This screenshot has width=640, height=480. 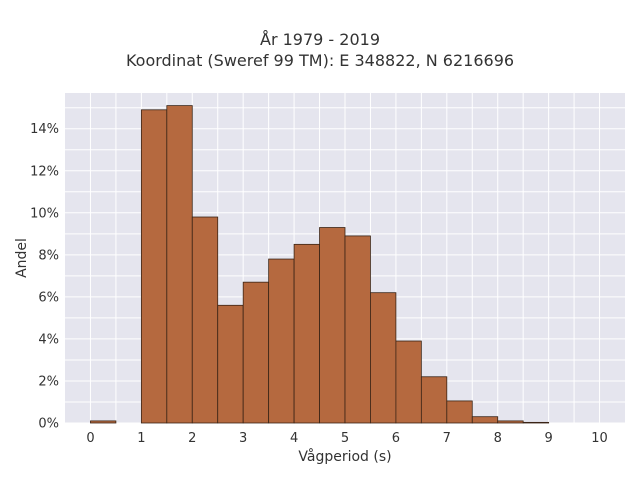 I want to click on x-tick-label: 5, so click(x=345, y=438).